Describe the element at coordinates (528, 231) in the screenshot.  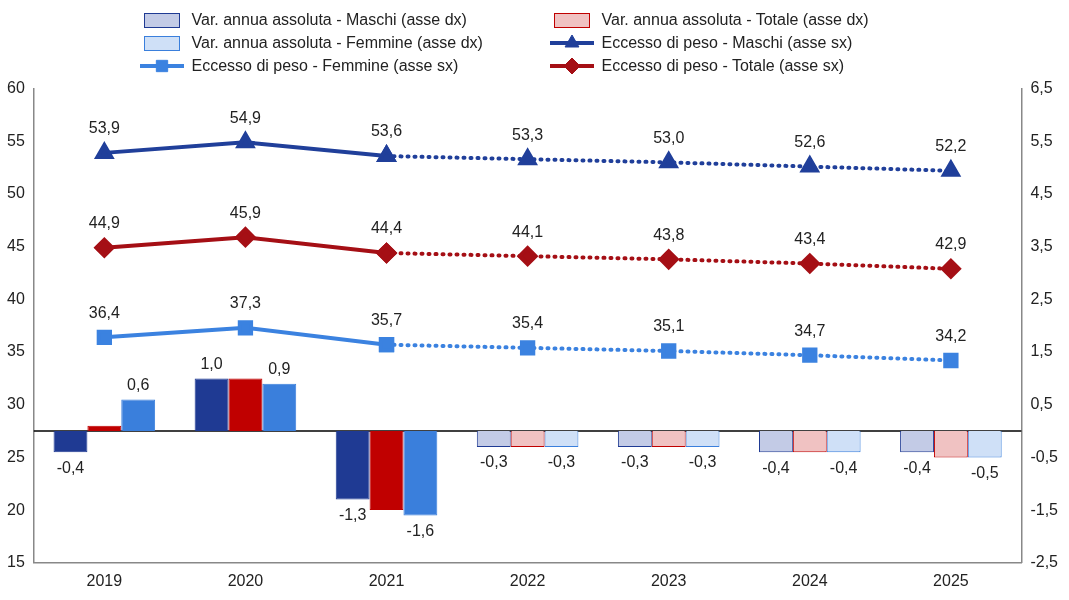
I see `data-label: 44,1` at that location.